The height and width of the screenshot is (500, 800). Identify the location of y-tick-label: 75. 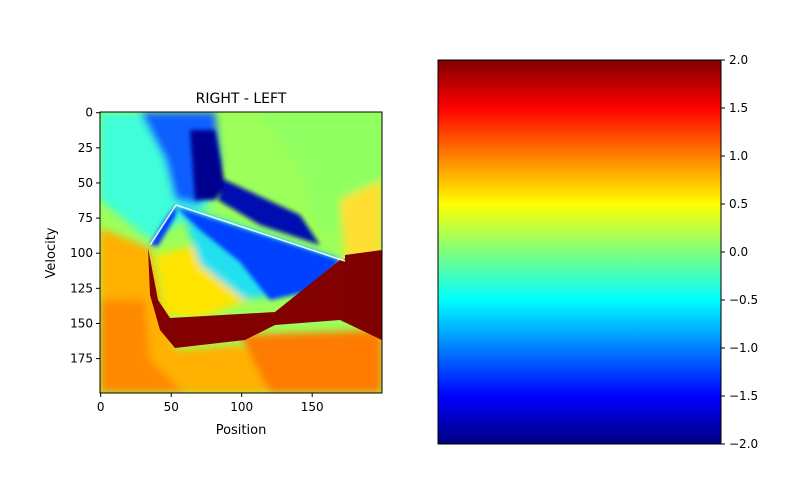
(85, 218).